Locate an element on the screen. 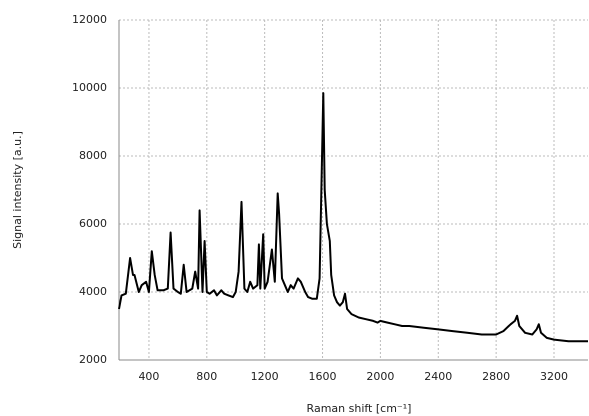  y-tick-label: 12000 is located at coordinates (89, 19).